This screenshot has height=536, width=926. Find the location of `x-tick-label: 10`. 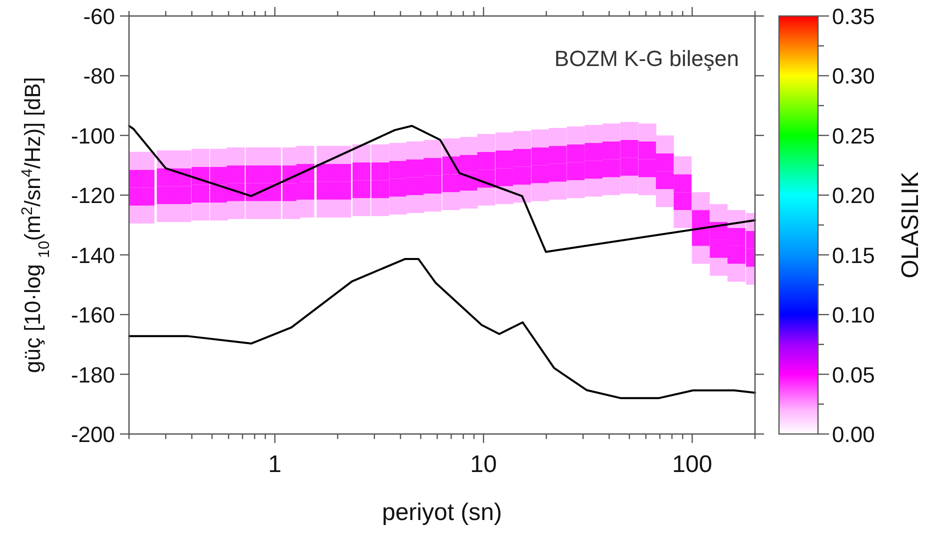

x-tick-label: 10 is located at coordinates (483, 464).